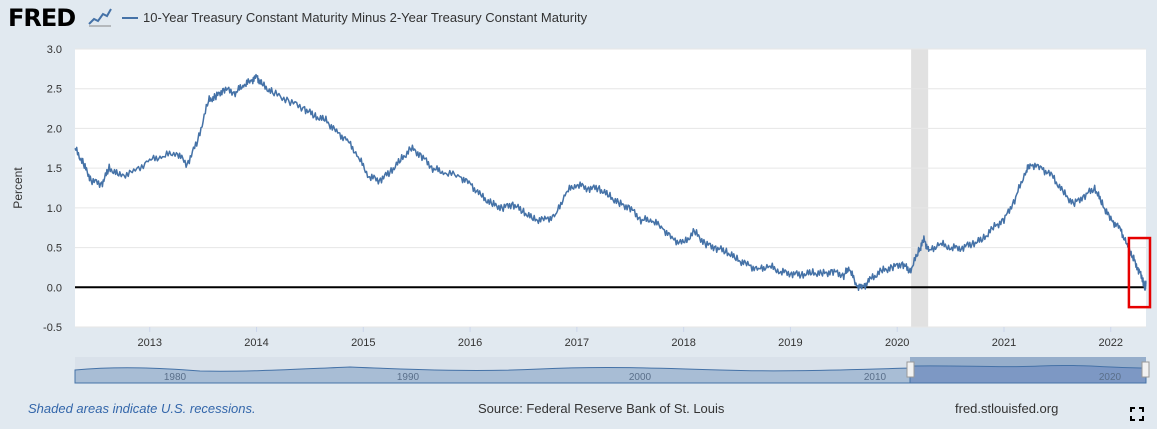 Image resolution: width=1157 pixels, height=429 pixels. I want to click on x-tick-label: 2019, so click(790, 343).